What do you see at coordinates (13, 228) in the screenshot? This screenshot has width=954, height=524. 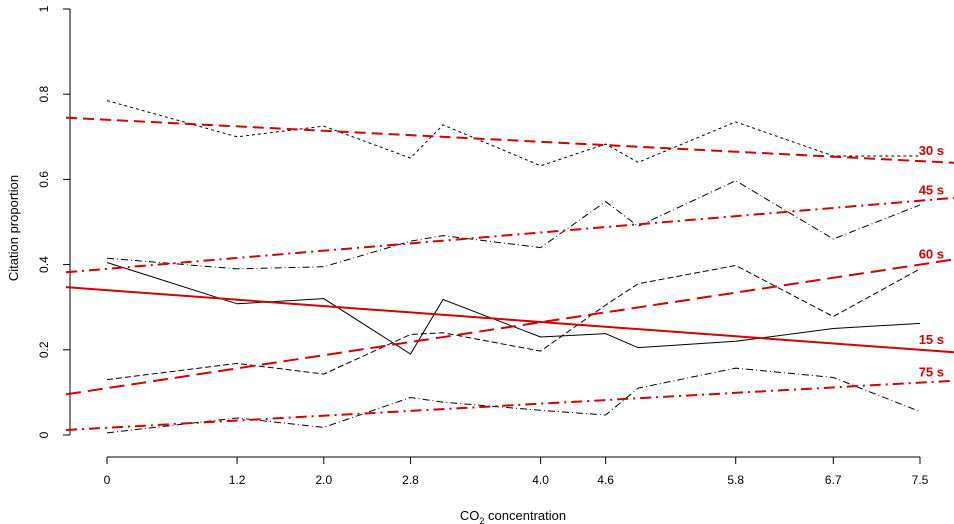 I see `y-axis-title: Citation proportion` at bounding box center [13, 228].